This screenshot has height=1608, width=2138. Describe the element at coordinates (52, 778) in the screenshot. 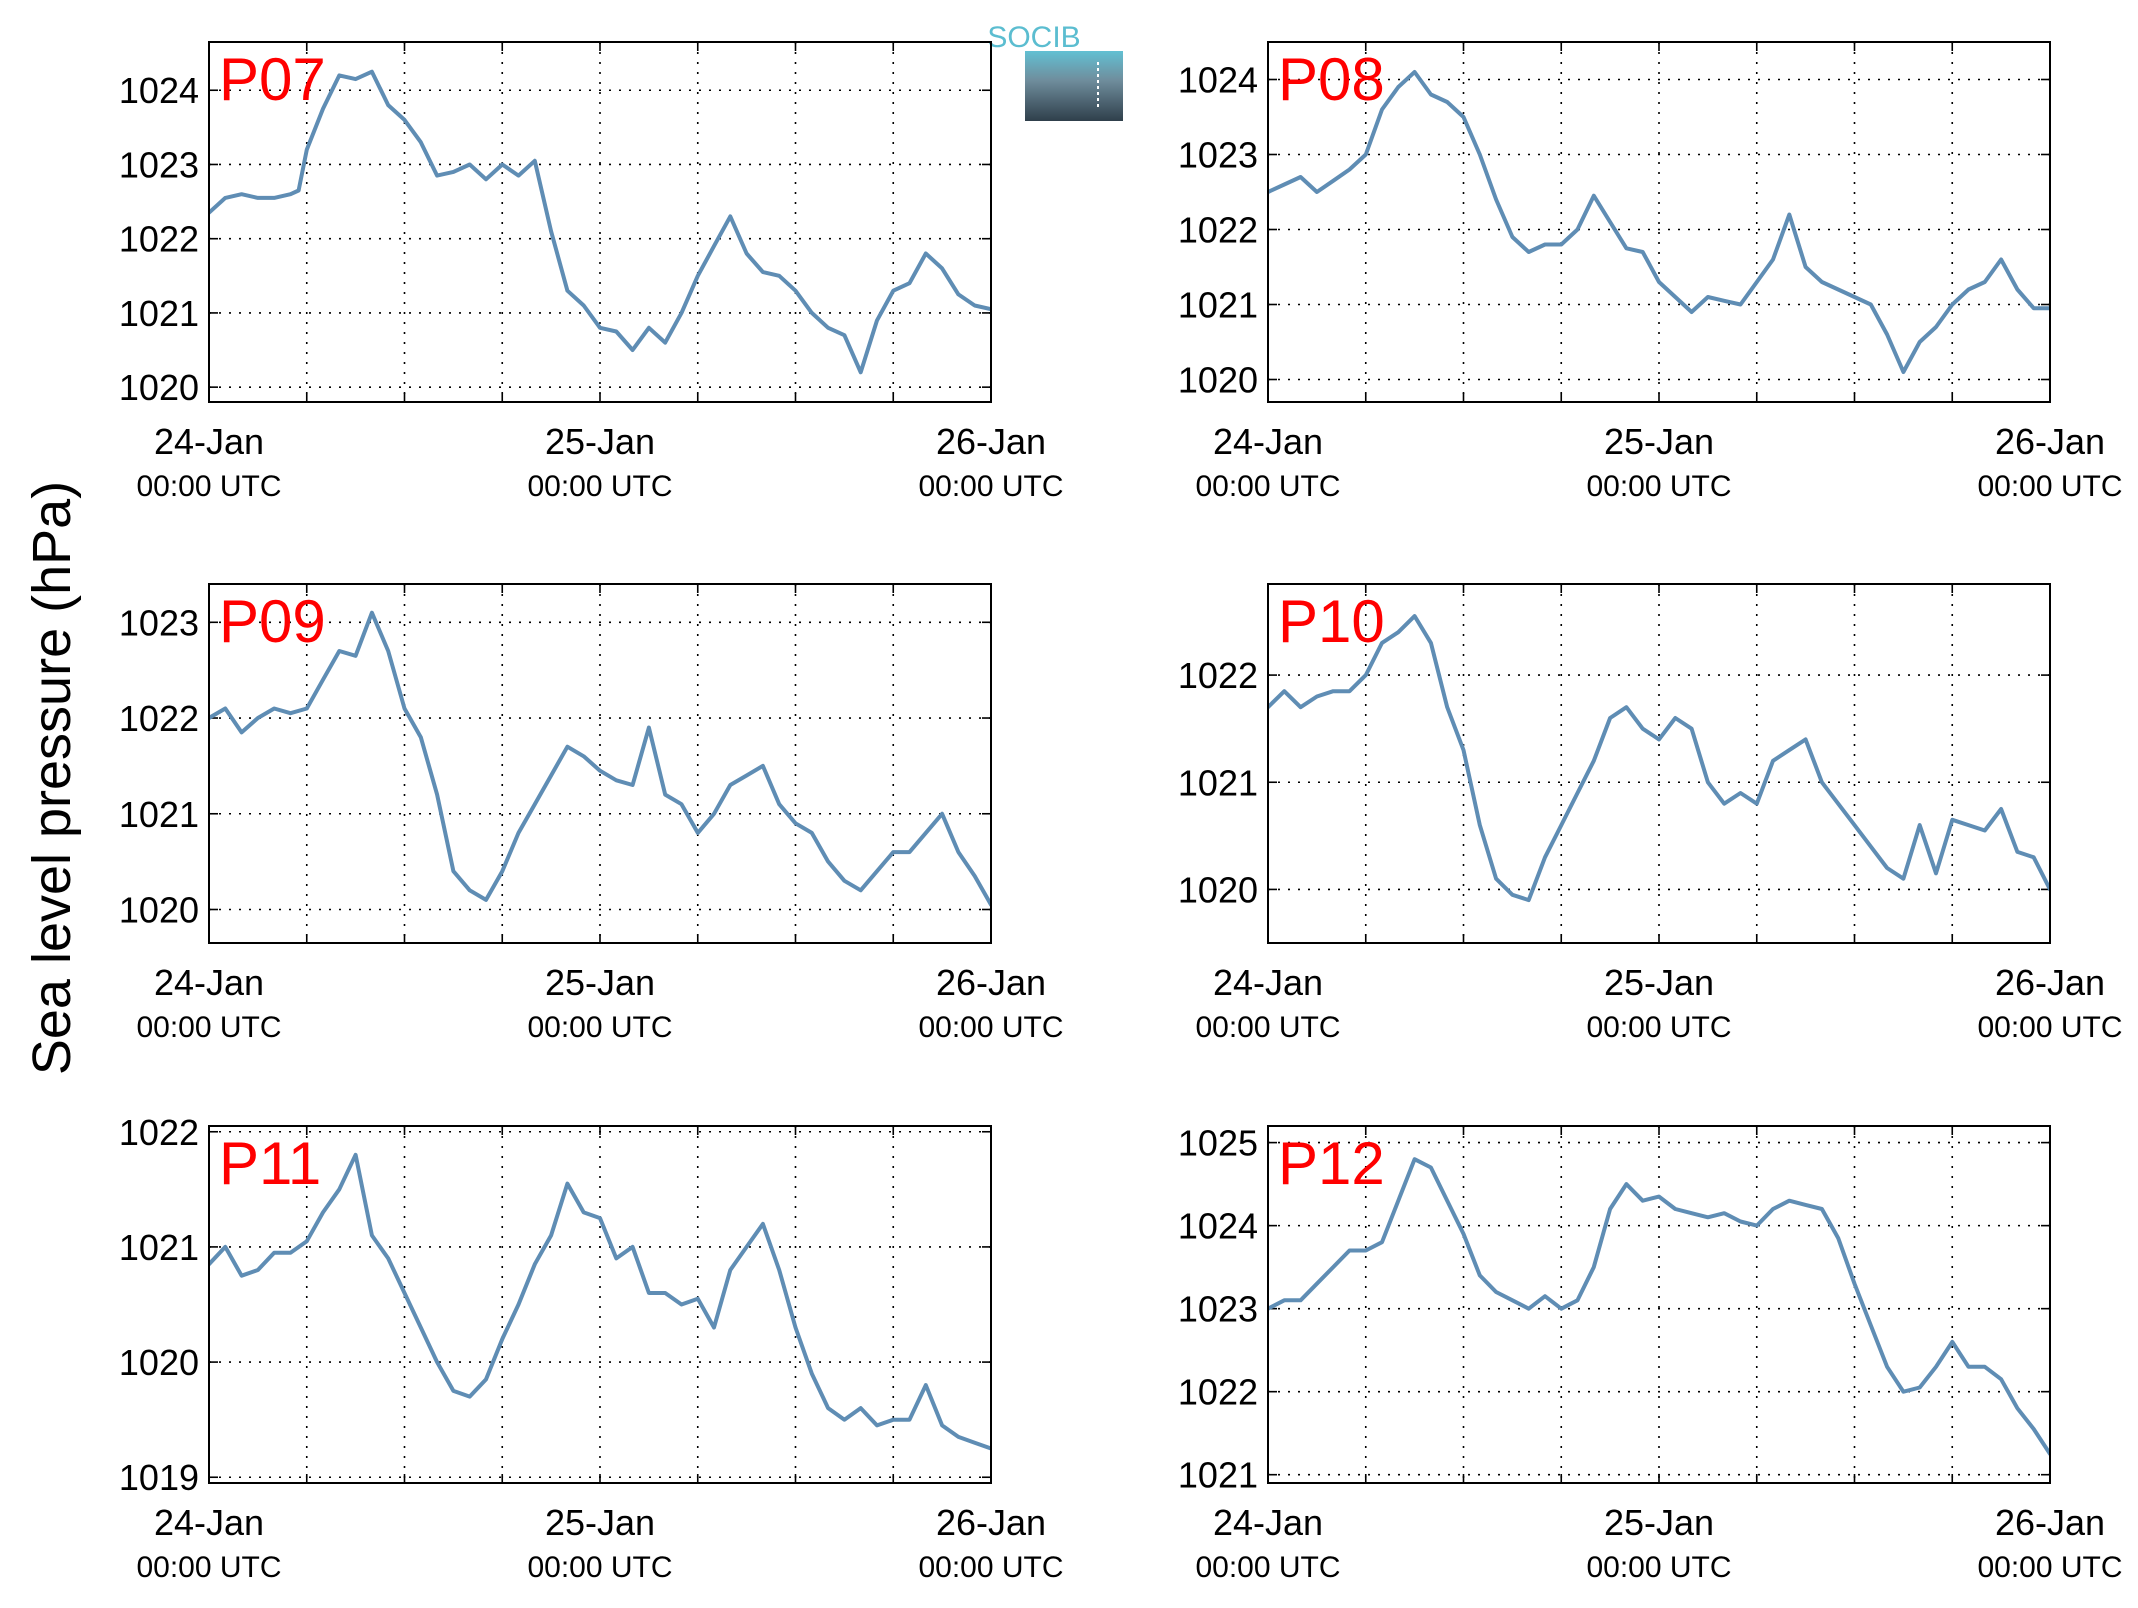

I see `y-axis-label: Sea level pressure (hPa)` at that location.